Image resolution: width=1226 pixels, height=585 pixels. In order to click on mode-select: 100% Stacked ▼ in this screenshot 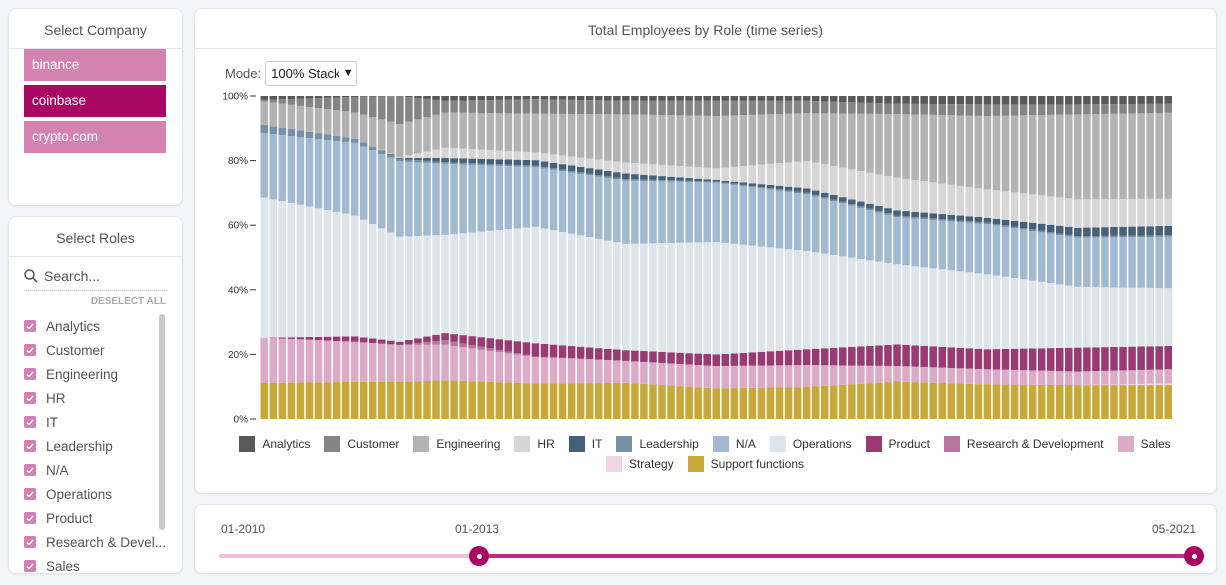, I will do `click(311, 73)`.